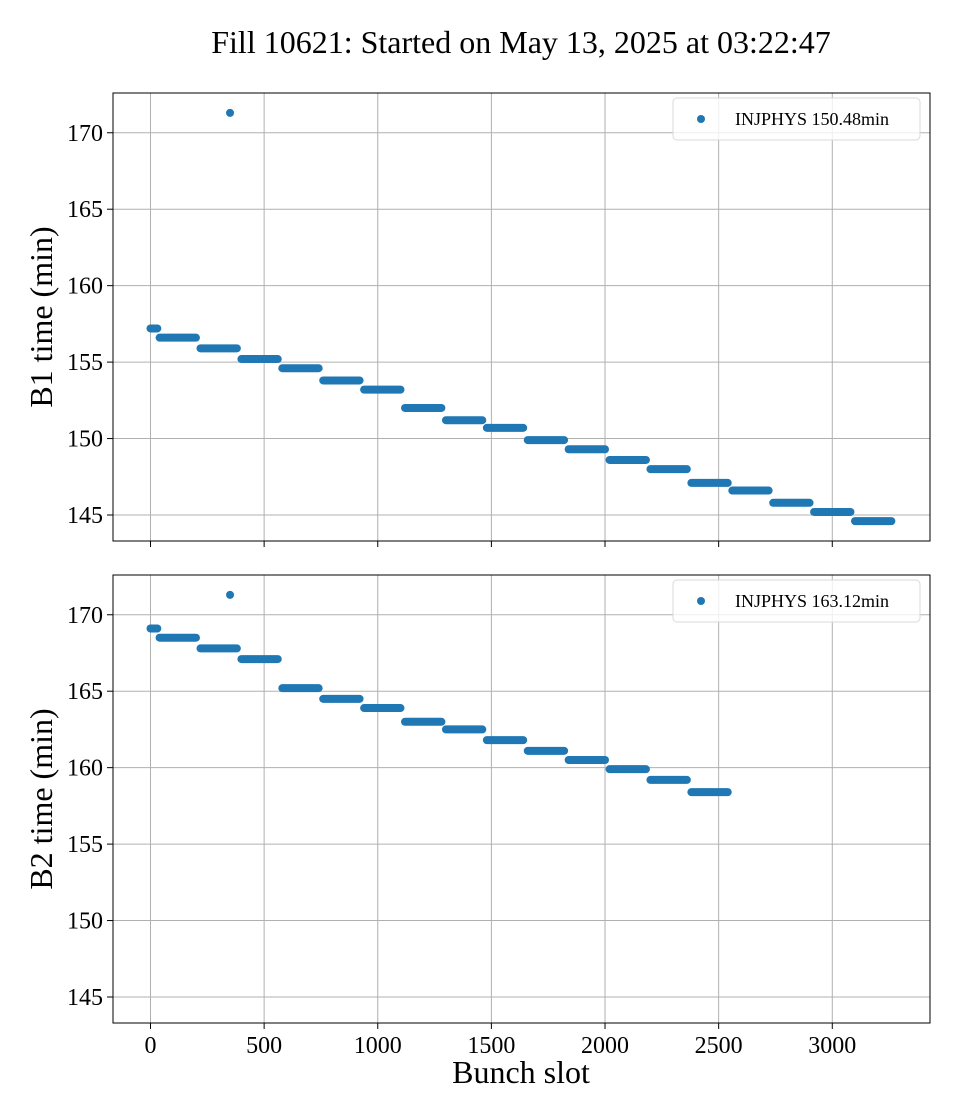  I want to click on x-tick-label: 500, so click(264, 1046).